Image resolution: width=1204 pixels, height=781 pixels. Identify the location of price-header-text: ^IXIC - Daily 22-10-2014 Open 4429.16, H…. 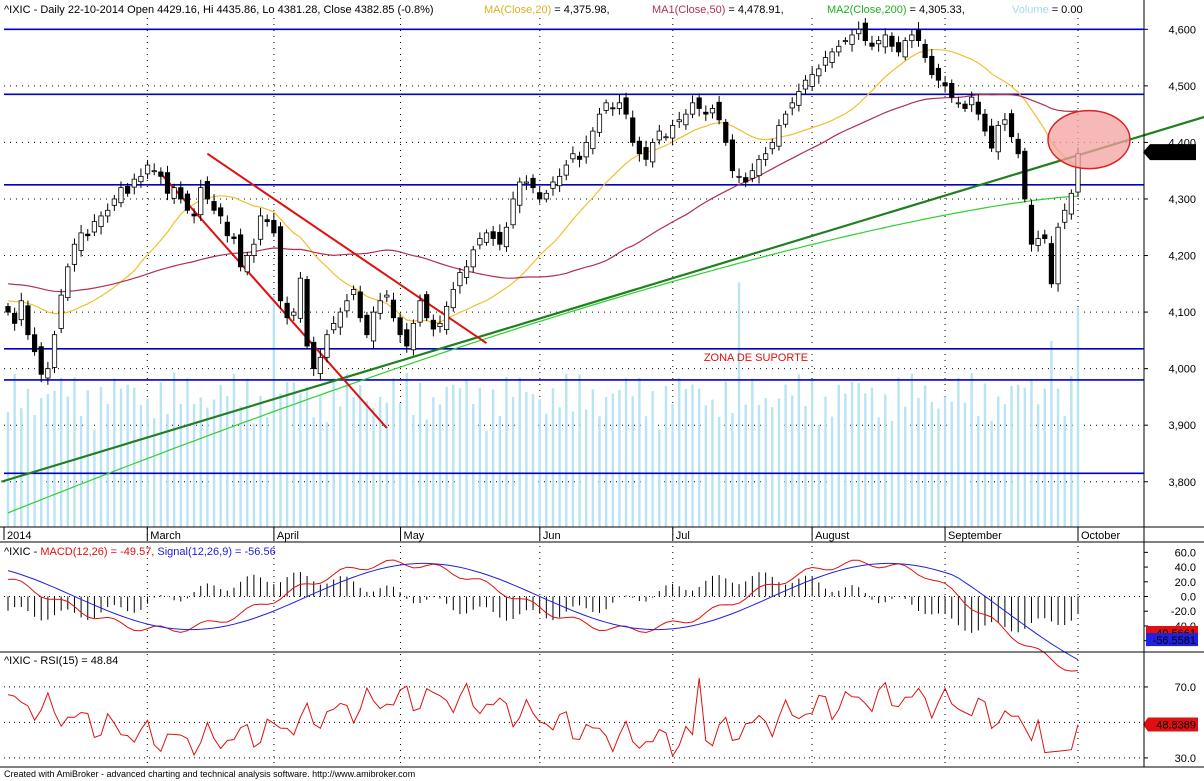
(219, 10).